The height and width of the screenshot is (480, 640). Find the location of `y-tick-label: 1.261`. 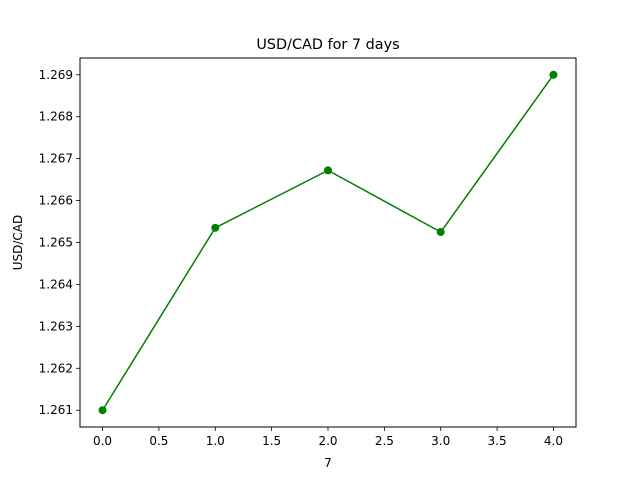

y-tick-label: 1.261 is located at coordinates (56, 410).